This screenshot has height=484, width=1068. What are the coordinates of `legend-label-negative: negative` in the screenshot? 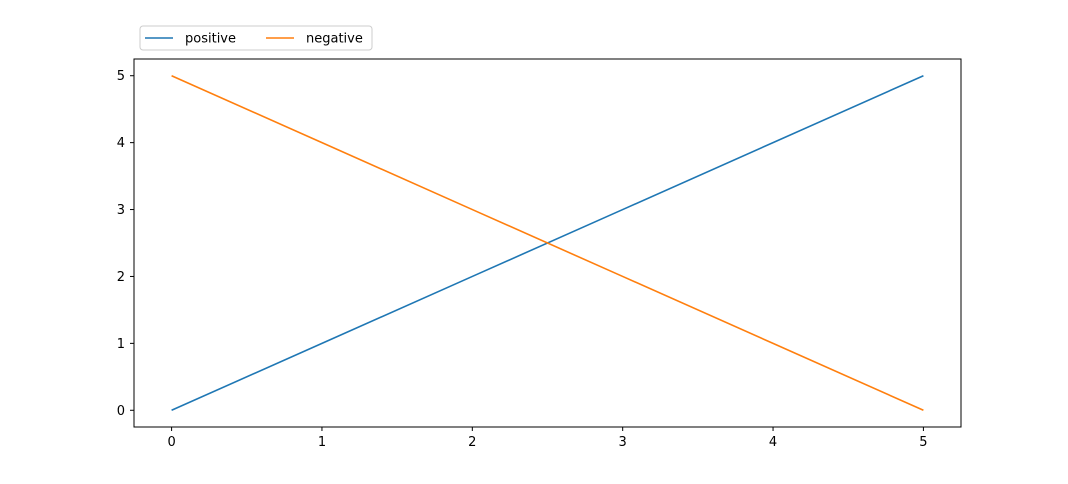 It's located at (334, 39).